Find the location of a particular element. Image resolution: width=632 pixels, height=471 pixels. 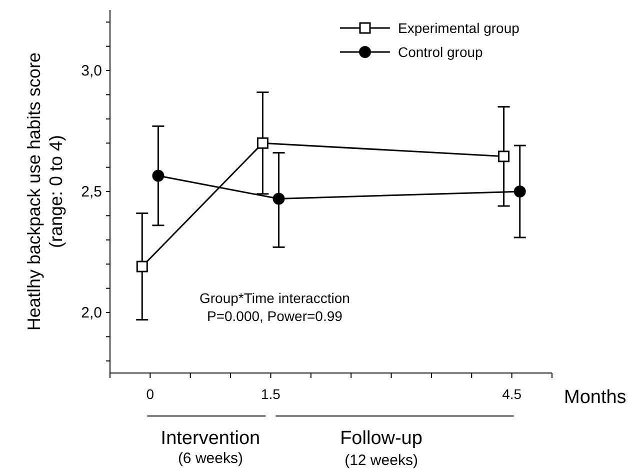

x-axis-title: Months is located at coordinates (595, 397).